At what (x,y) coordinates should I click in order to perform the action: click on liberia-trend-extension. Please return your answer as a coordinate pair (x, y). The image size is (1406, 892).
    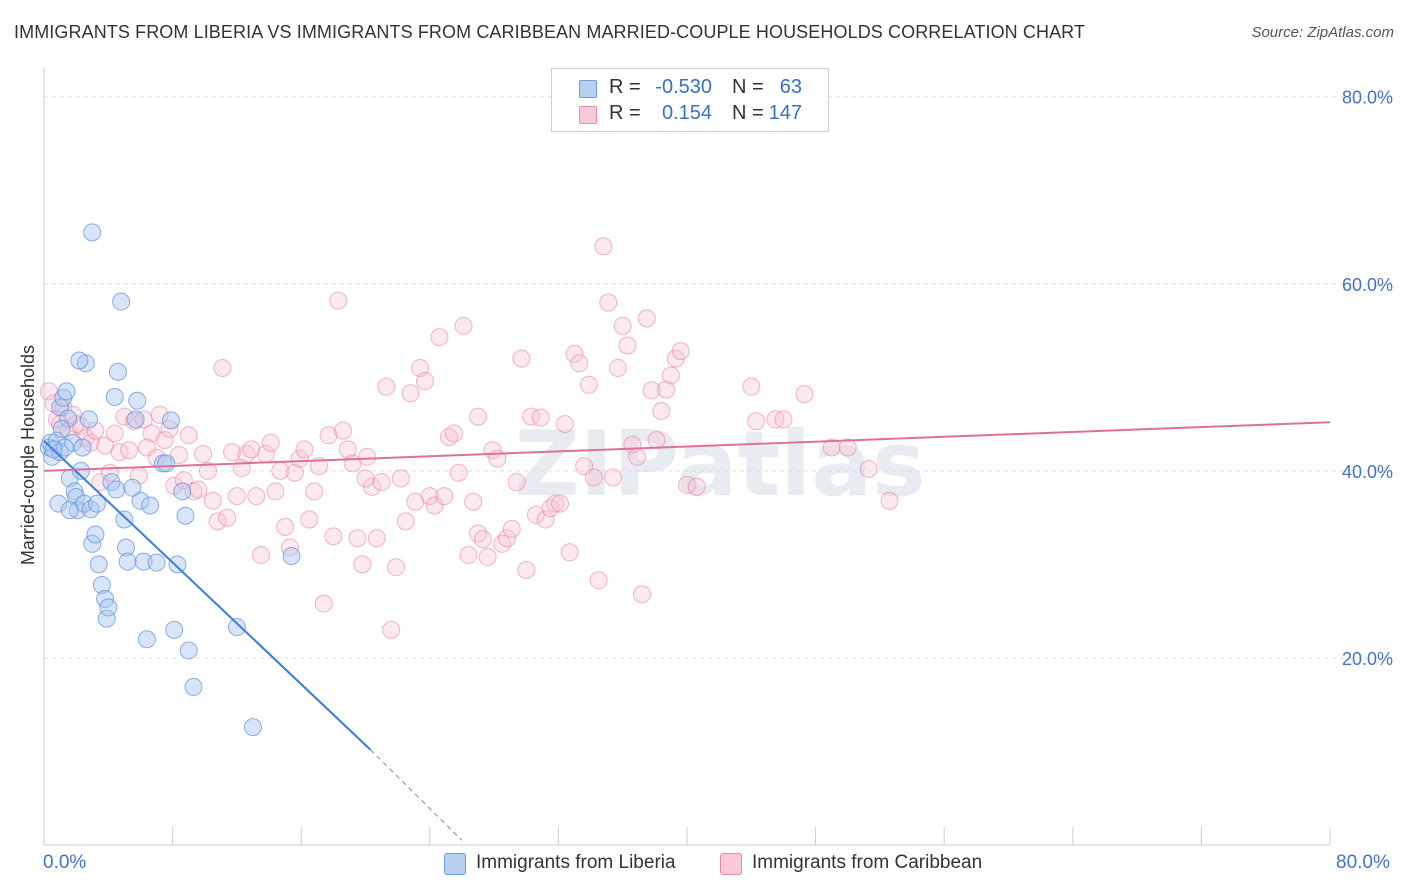
    Looking at the image, I should click on (416, 795).